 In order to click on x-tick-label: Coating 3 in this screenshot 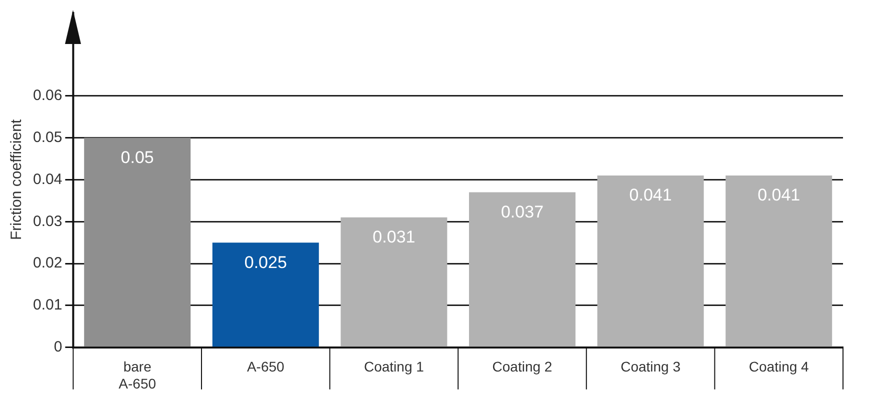, I will do `click(650, 366)`.